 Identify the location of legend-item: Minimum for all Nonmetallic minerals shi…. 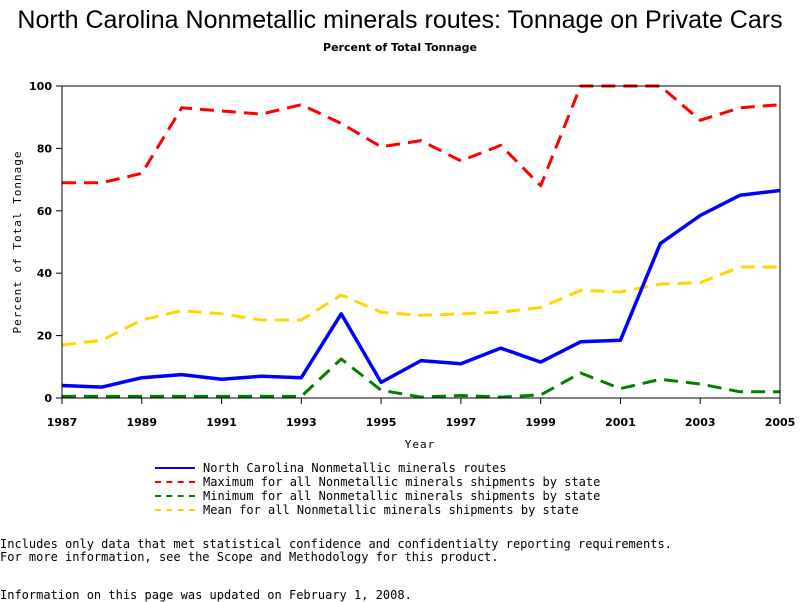
(377, 496).